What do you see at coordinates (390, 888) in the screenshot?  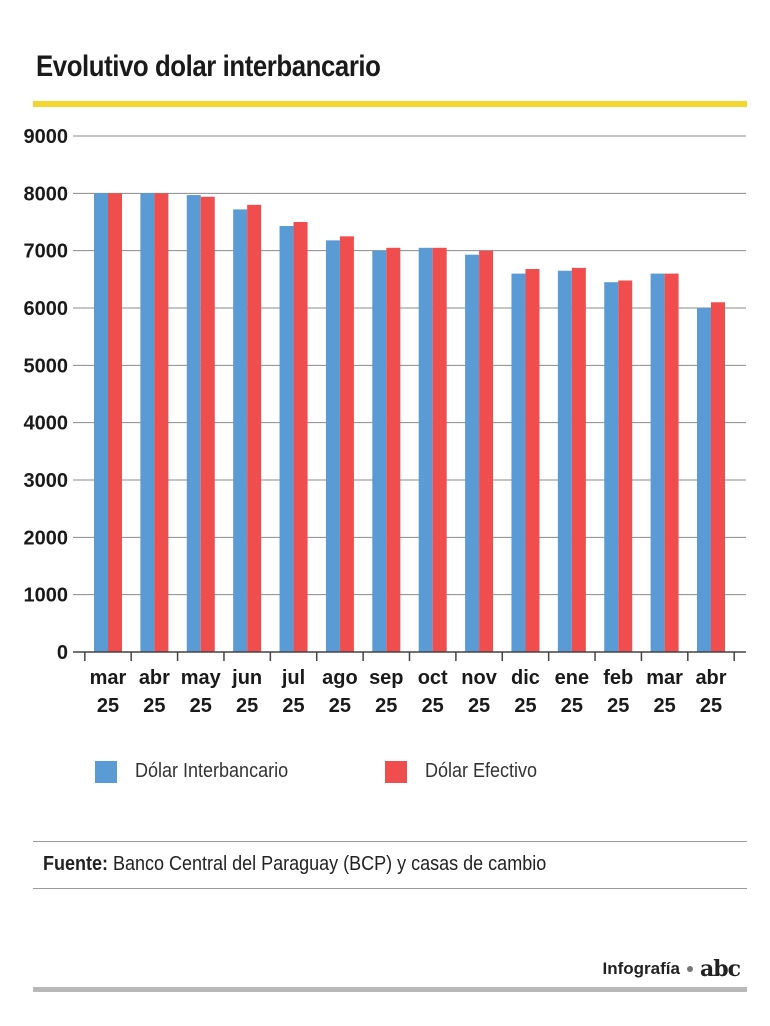 I see `source-bottom-rule` at bounding box center [390, 888].